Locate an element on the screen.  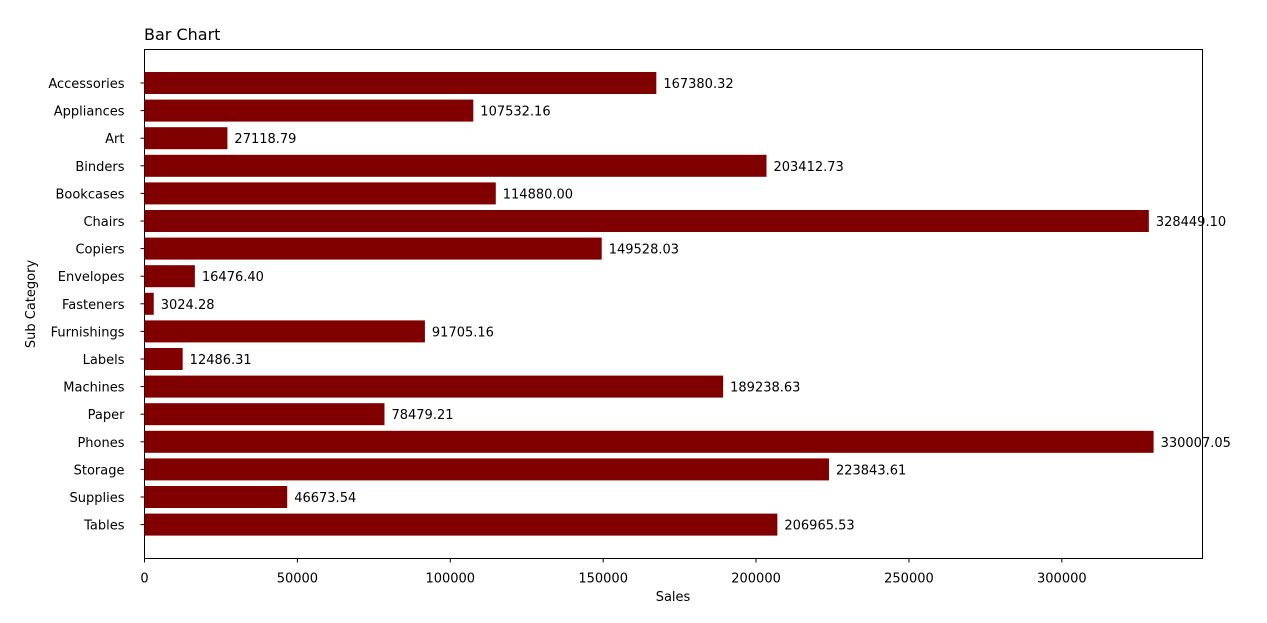
bar-art is located at coordinates (186, 138).